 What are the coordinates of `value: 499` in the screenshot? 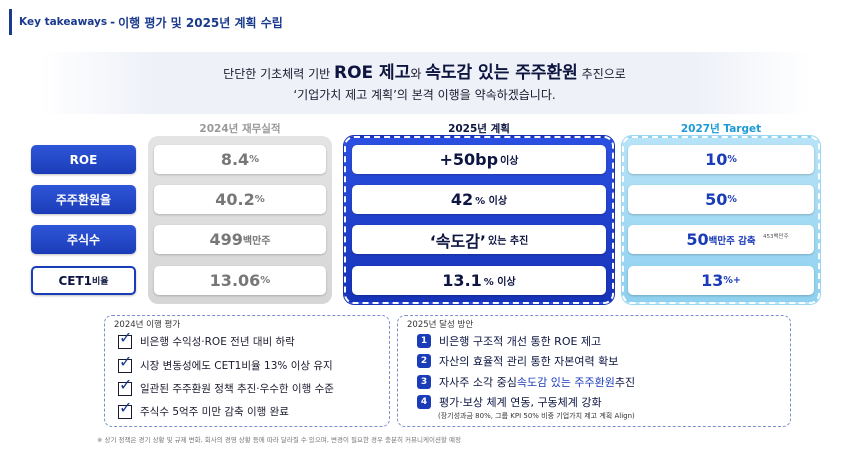 It's located at (226, 239).